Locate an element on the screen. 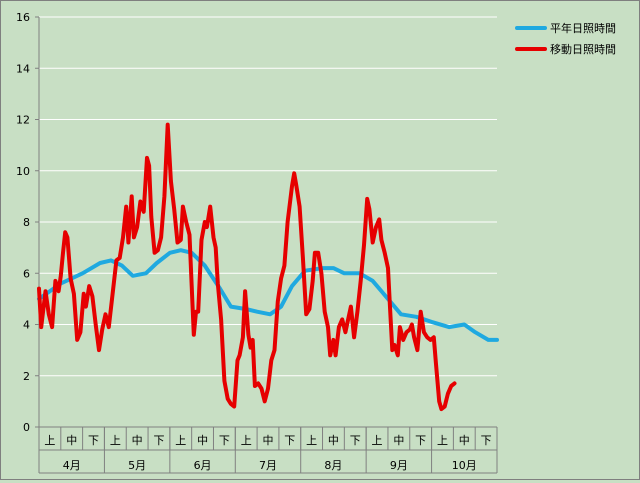 Image resolution: width=640 pixels, height=483 pixels. x-tick-labels: 上中下4月上中下5月上中下6月上中下7月上中下8月上中下9月上中下10月 is located at coordinates (267, 453).